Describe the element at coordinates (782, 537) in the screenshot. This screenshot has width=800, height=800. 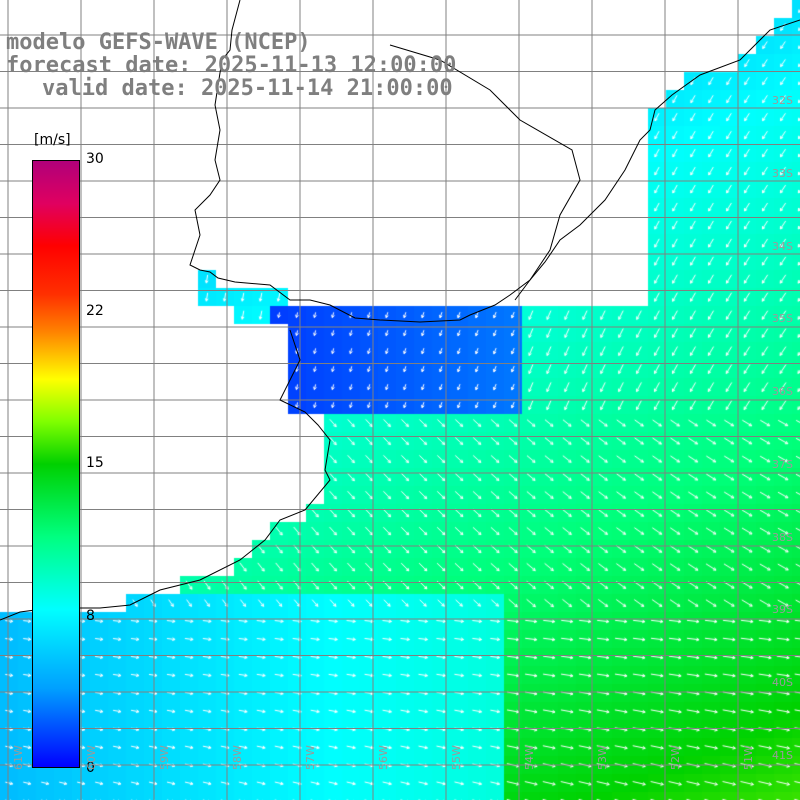
I see `lat-label: 38S` at that location.